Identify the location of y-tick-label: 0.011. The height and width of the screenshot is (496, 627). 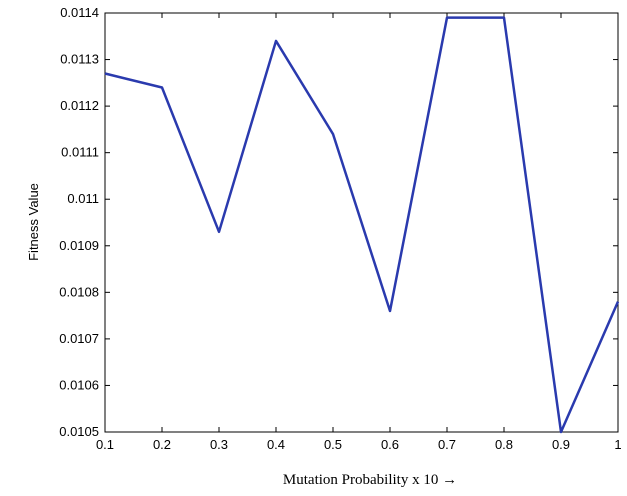
(83, 198).